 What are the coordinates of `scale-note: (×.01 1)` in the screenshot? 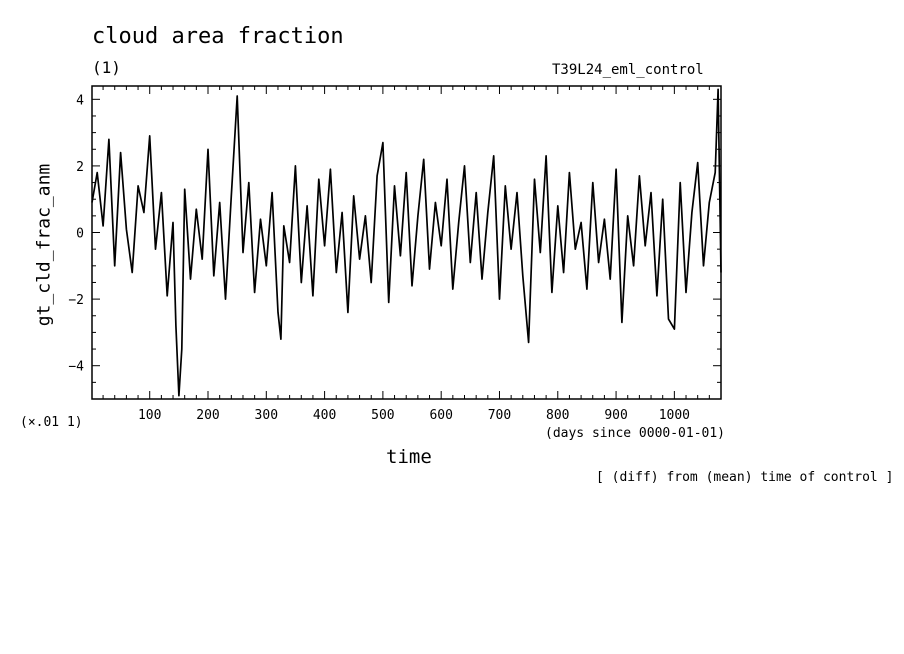 It's located at (51, 422).